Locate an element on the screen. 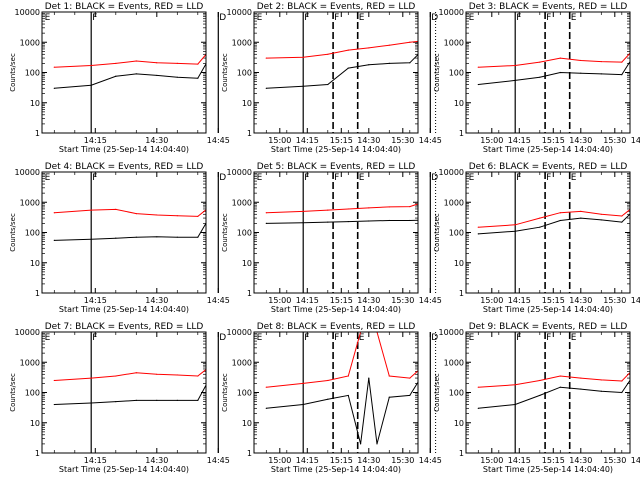  panel-title: Det 8: BLACK = Events, RED = LLD is located at coordinates (336, 327).